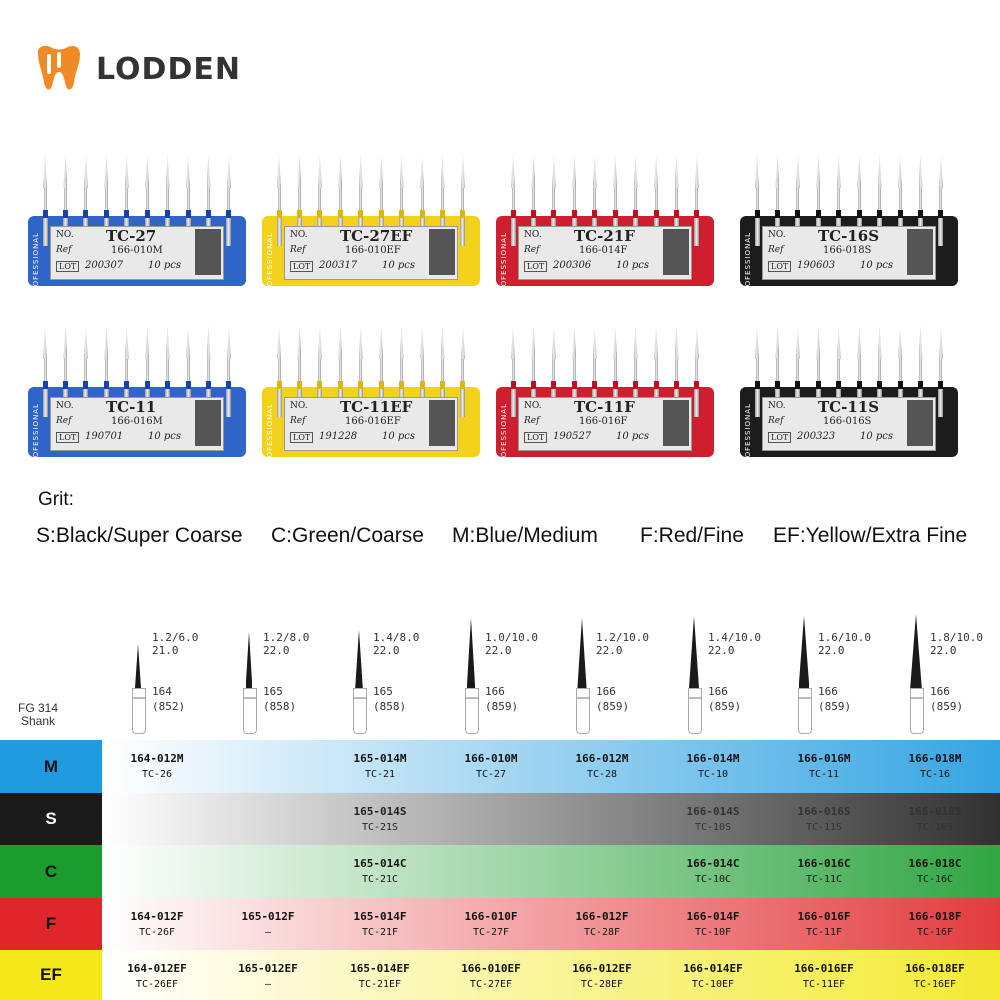  I want to click on tc-number: TC-21, so click(380, 774).